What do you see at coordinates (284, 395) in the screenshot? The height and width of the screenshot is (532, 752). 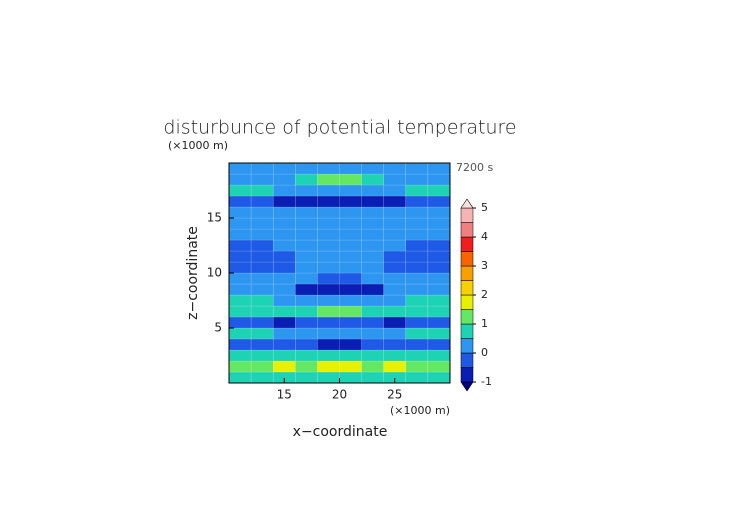 I see `x-tick-label: 15` at bounding box center [284, 395].